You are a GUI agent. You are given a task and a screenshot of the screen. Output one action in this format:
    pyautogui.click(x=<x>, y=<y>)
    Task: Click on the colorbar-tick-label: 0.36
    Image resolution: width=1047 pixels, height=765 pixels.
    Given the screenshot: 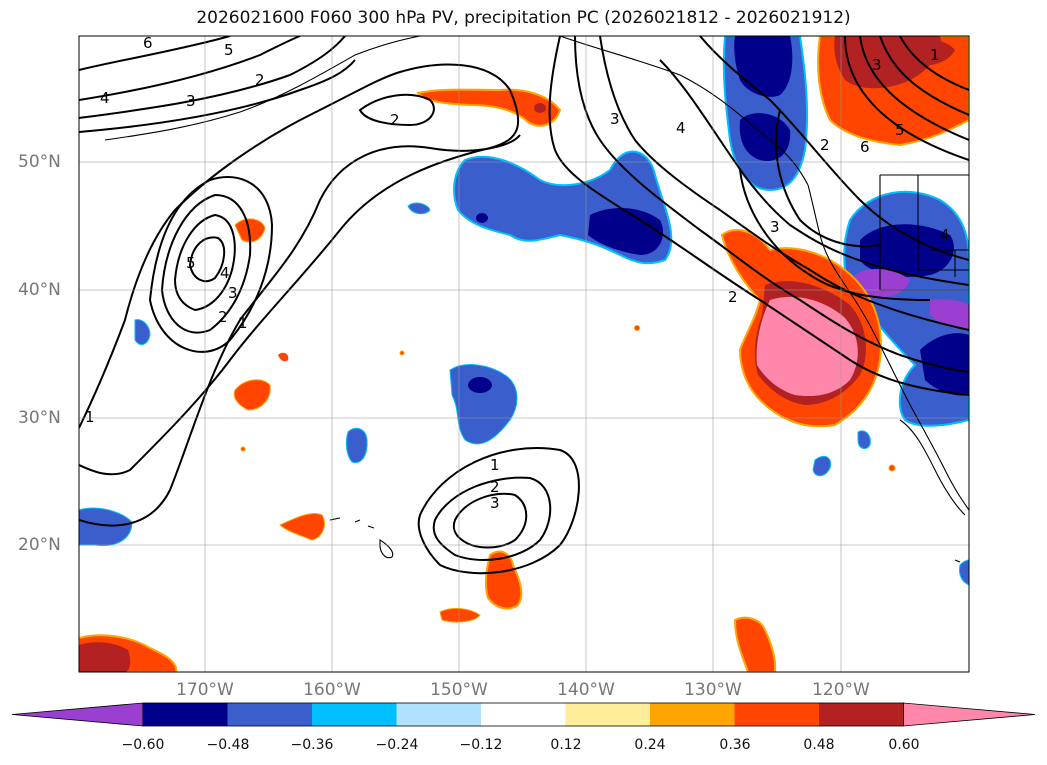 What is the action you would take?
    pyautogui.click(x=735, y=745)
    